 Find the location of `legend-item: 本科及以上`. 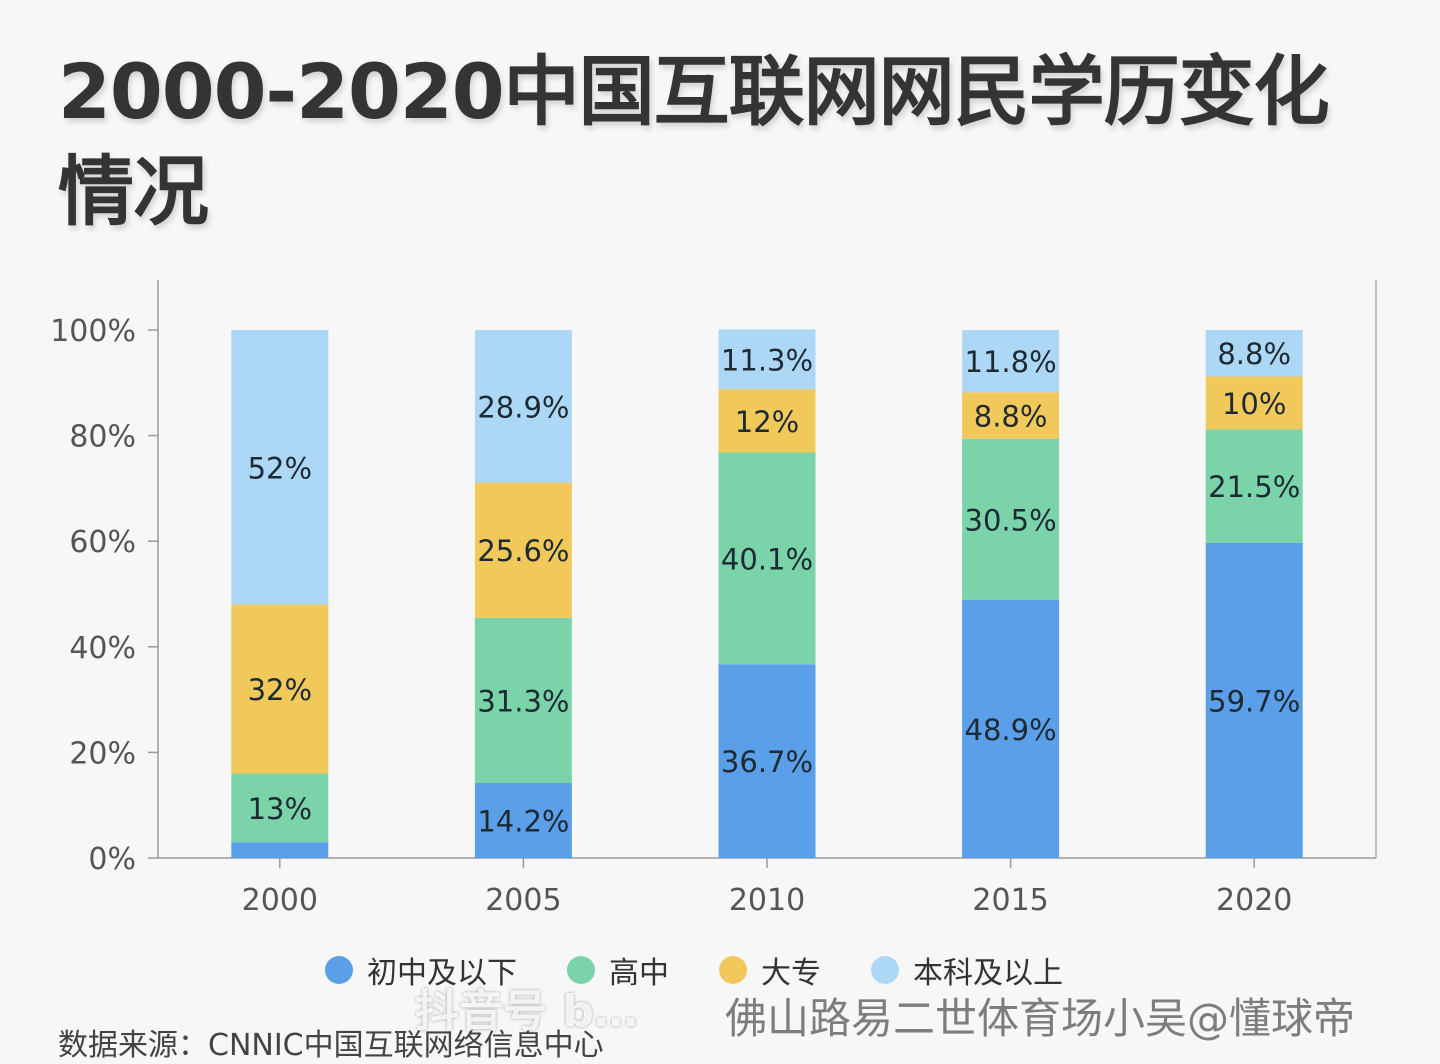

legend-item: 本科及以上 is located at coordinates (967, 970).